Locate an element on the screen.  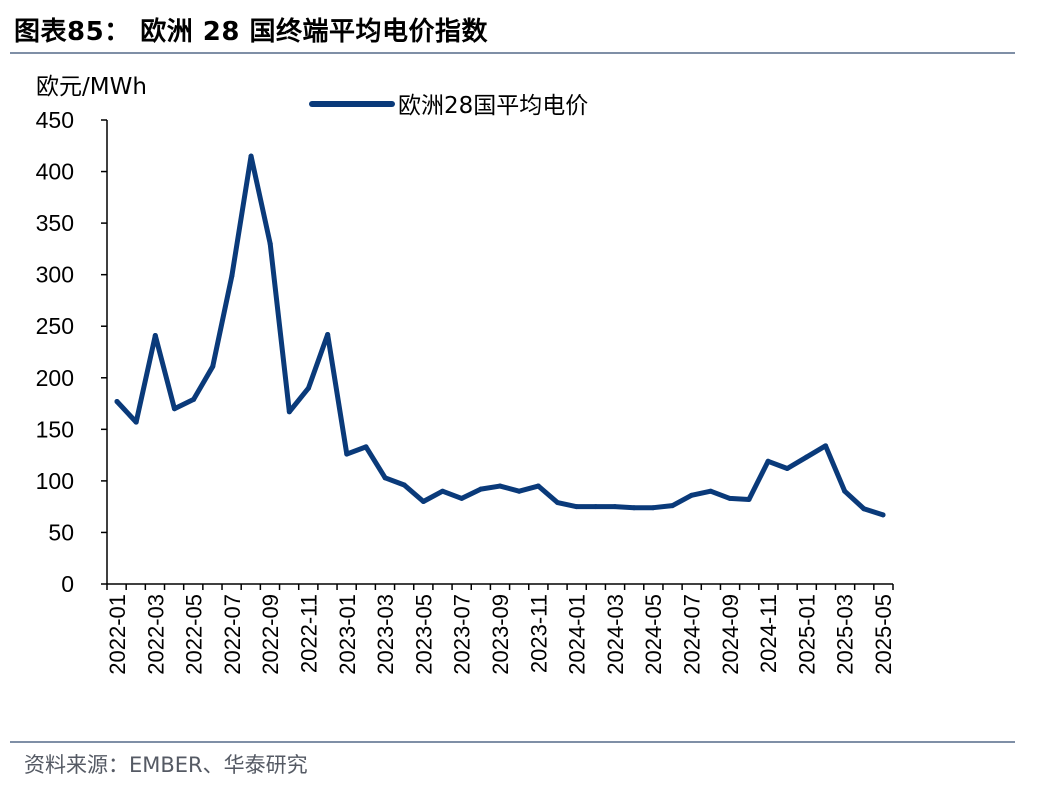
x-tick-label: 2024-07 is located at coordinates (692, 634).